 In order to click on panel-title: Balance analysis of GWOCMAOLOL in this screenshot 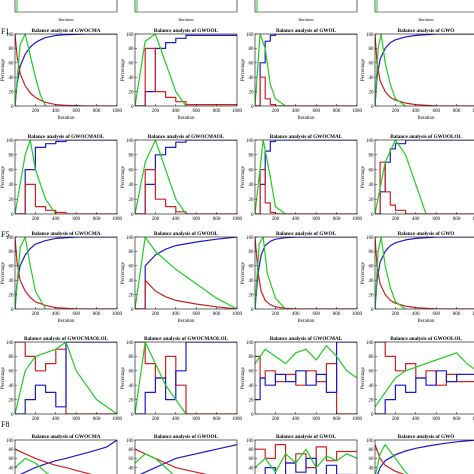, I will do `click(66, 339)`.